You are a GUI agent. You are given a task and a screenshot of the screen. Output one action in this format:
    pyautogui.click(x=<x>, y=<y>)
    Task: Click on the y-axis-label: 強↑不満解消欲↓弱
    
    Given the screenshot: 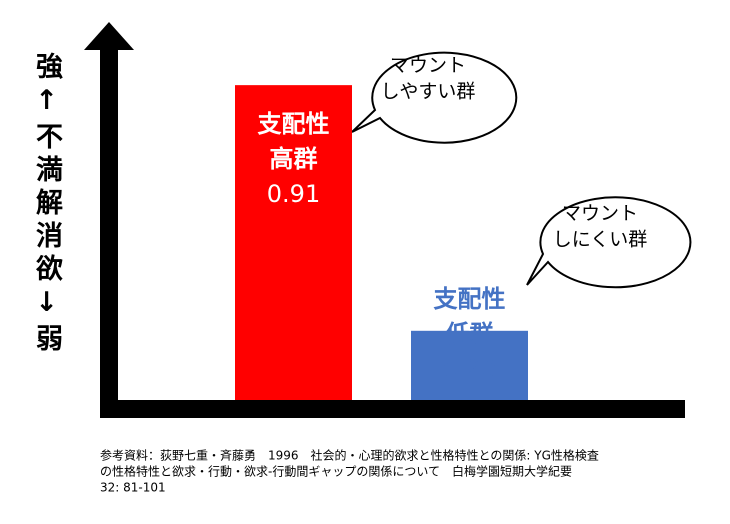 What is the action you would take?
    pyautogui.click(x=46, y=204)
    